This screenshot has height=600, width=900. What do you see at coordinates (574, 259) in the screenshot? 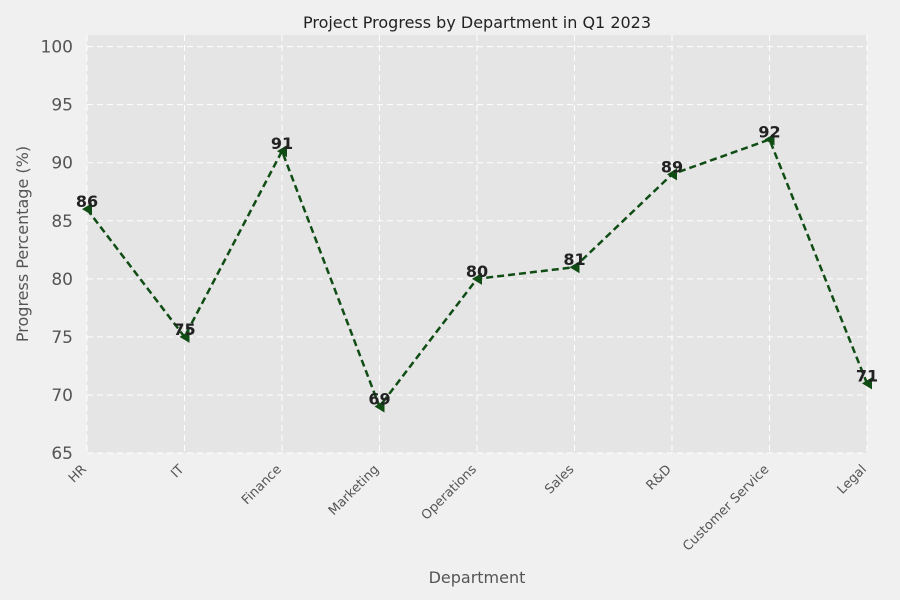
I see `data-label: 81` at bounding box center [574, 259].